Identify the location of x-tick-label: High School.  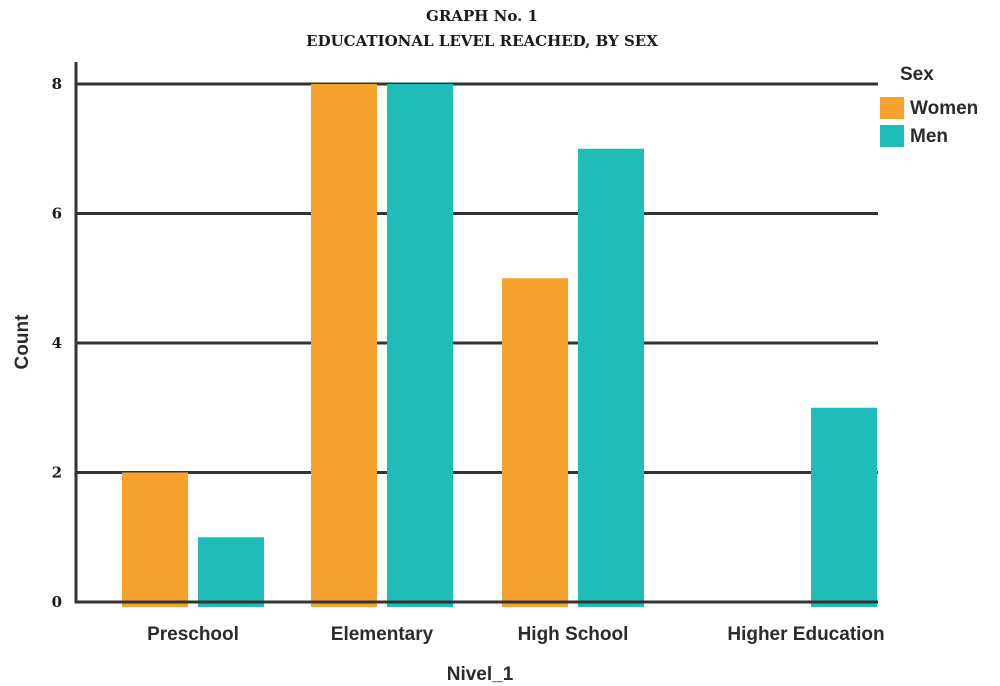
(573, 634).